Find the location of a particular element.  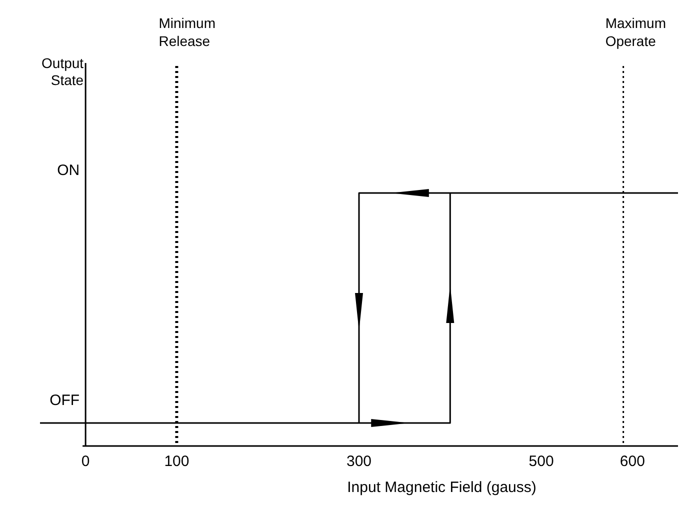

x-tick-label: 0 is located at coordinates (85, 461).